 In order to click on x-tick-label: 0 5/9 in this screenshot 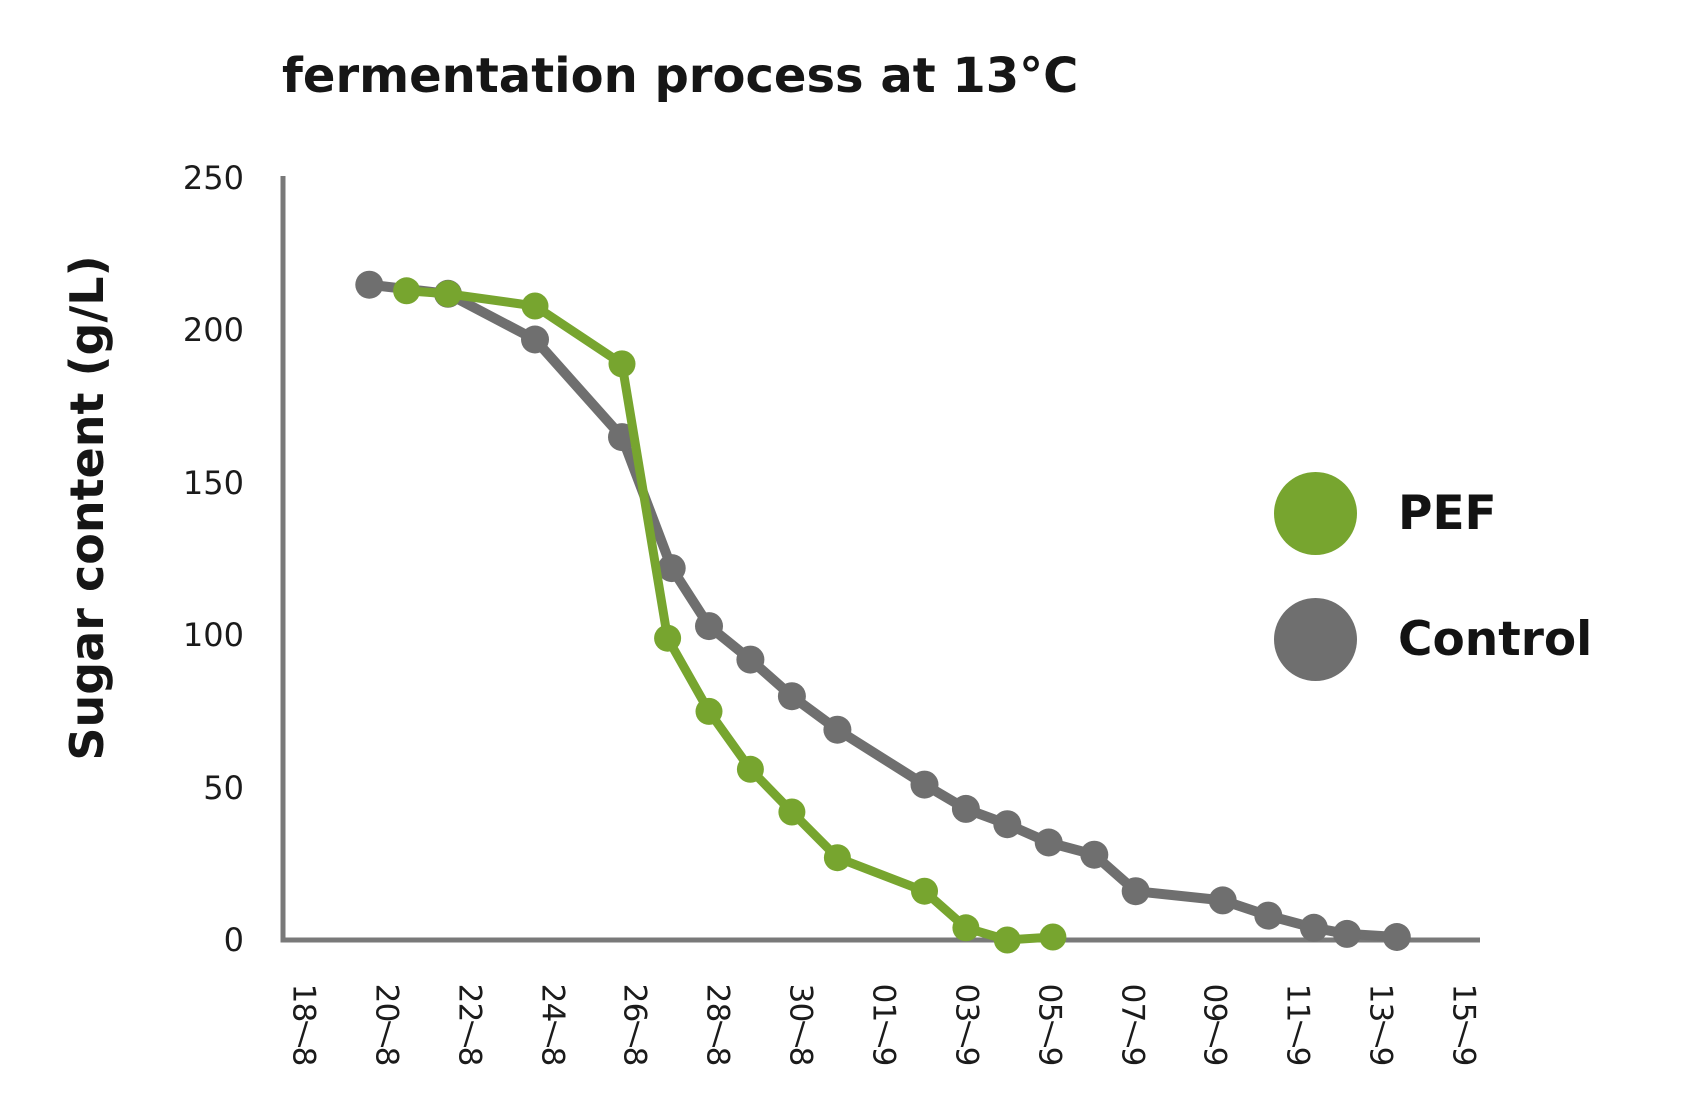, I will do `click(1049, 1025)`.